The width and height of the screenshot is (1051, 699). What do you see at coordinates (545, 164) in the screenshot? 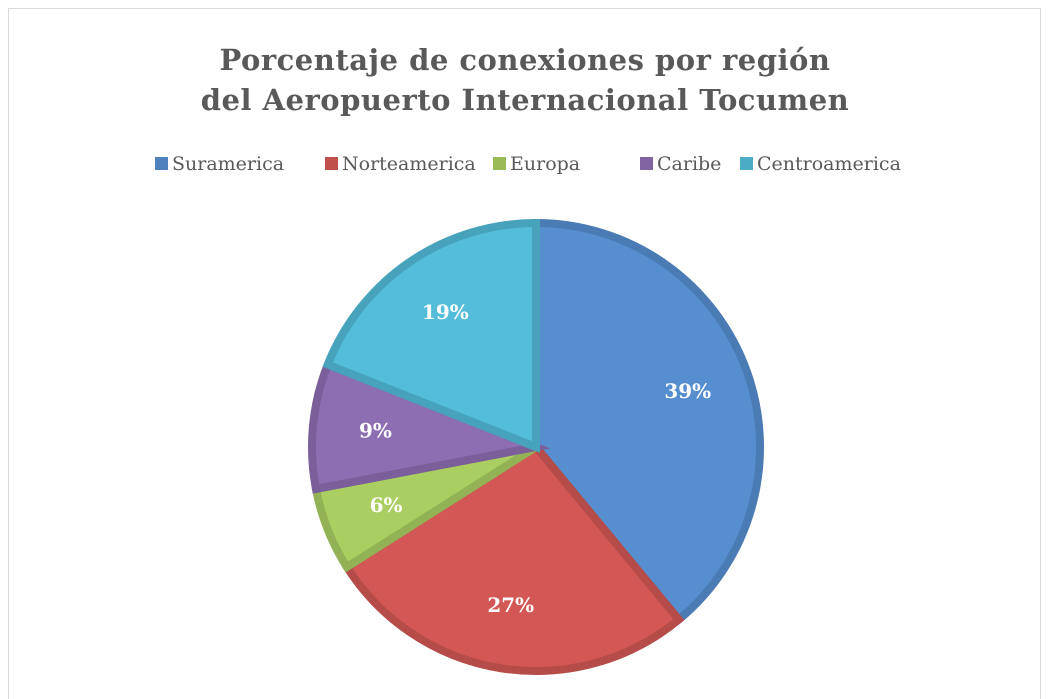
I see `legend-label: Europa` at bounding box center [545, 164].